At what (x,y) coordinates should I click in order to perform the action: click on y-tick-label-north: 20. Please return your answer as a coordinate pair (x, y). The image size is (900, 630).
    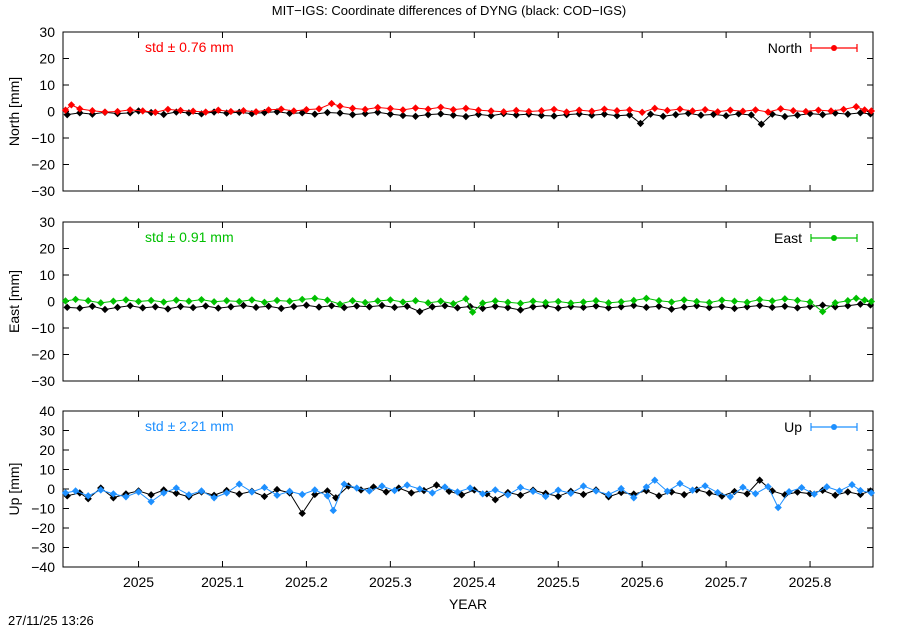
    Looking at the image, I should click on (47, 59).